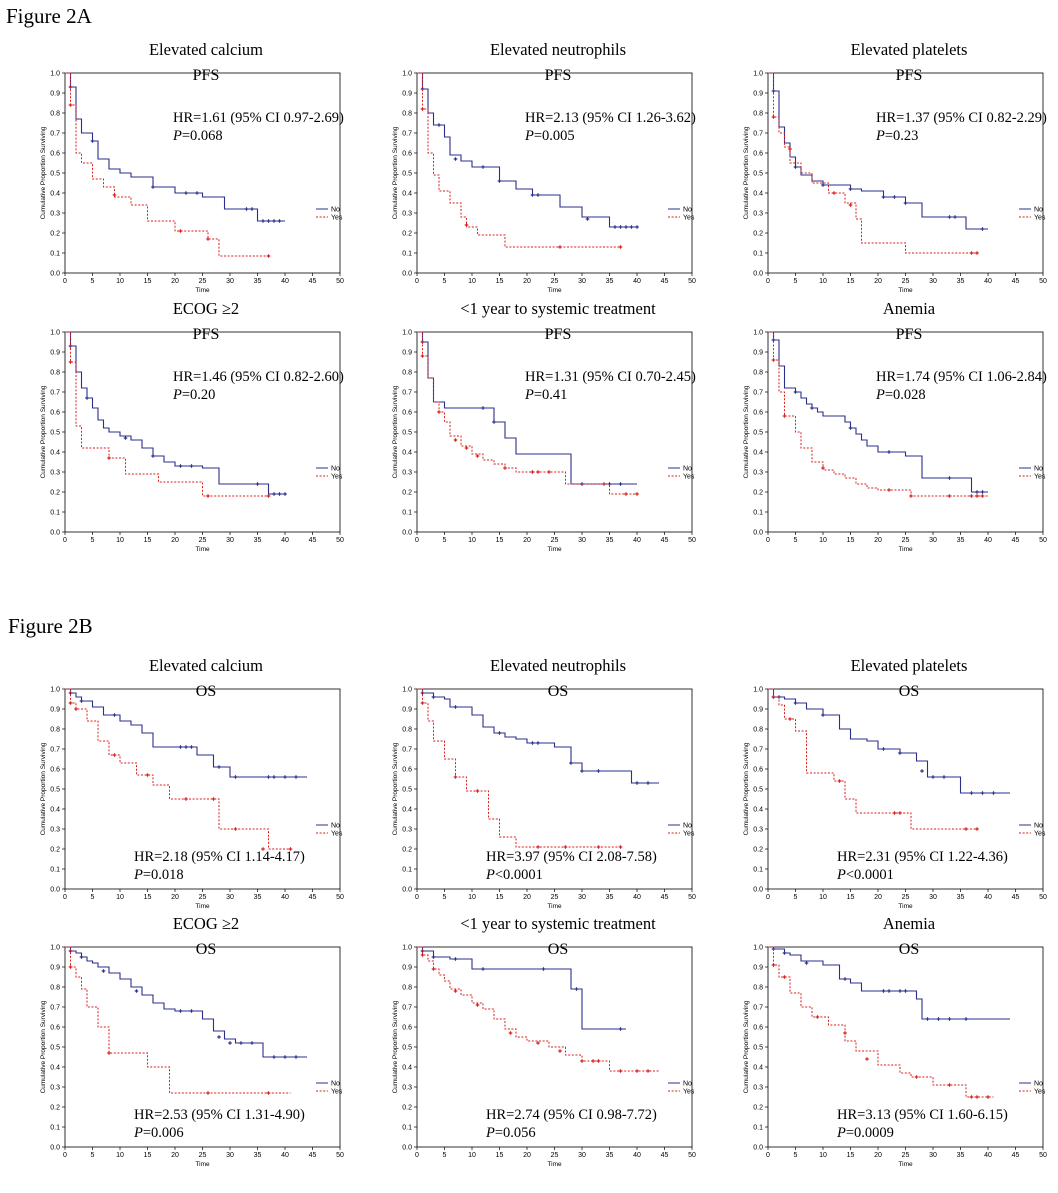 Image resolution: width=1058 pixels, height=1193 pixels. Describe the element at coordinates (758, 393) in the screenshot. I see `y-tick-label: 0.7` at that location.